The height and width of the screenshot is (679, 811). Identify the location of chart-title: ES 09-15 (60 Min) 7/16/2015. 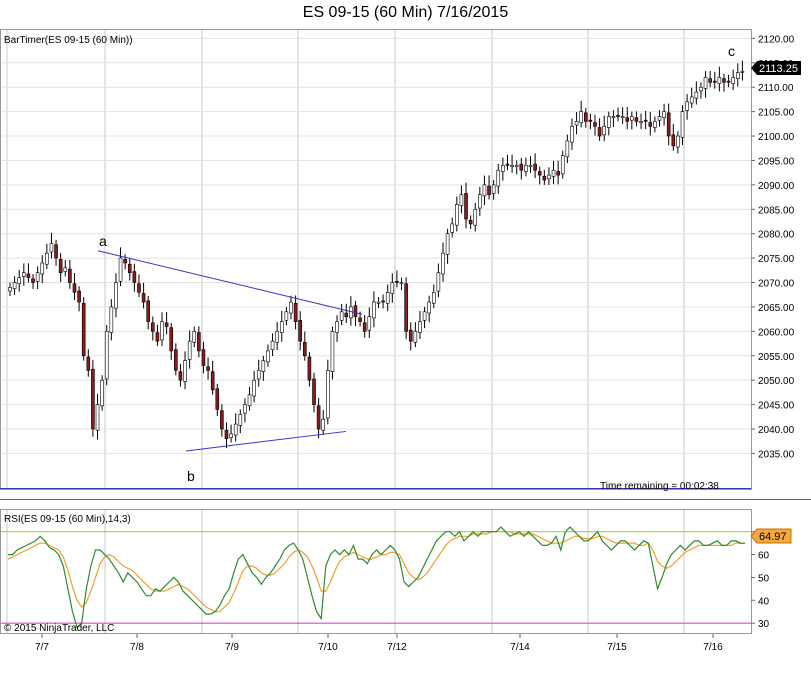
(405, 12).